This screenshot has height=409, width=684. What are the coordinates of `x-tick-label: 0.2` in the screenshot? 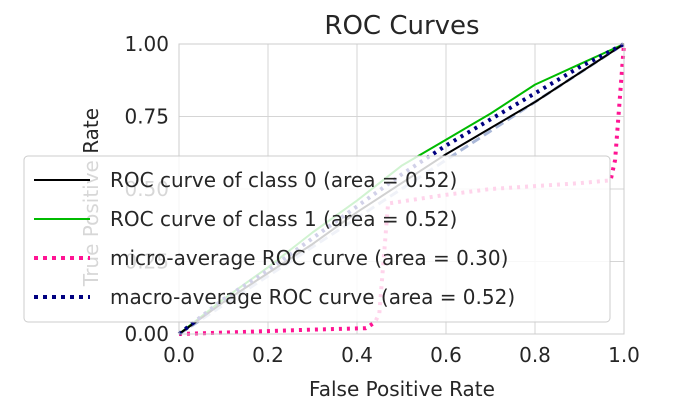 It's located at (268, 355).